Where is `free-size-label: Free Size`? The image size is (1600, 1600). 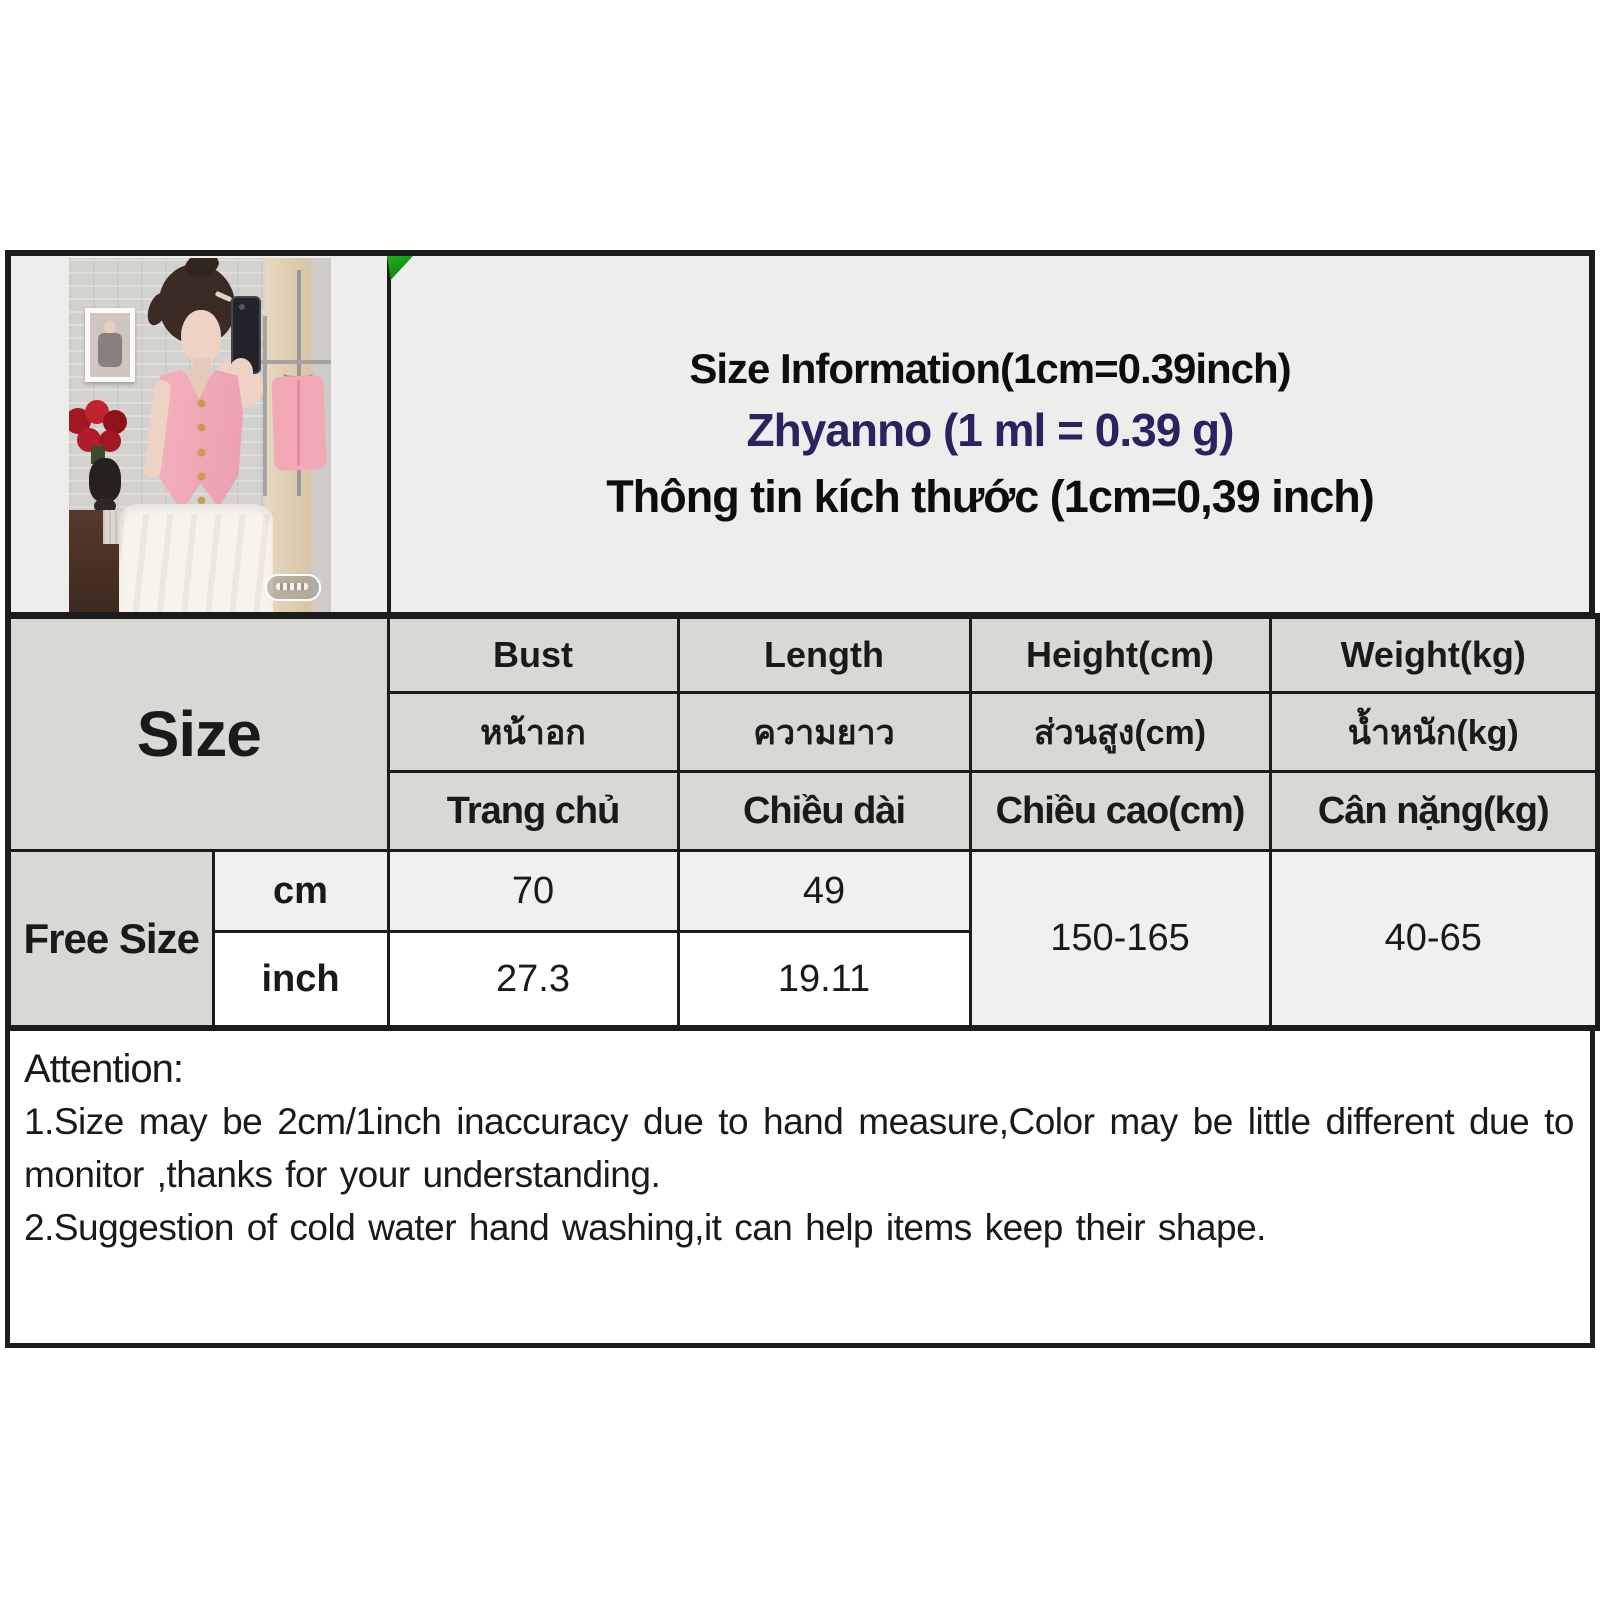
free-size-label: Free Size is located at coordinates (110, 939).